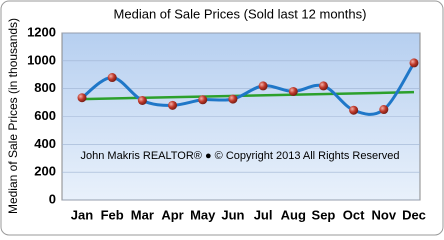 Image resolution: width=444 pixels, height=240 pixels. What do you see at coordinates (232, 214) in the screenshot?
I see `x-tick-label: Jun` at bounding box center [232, 214].